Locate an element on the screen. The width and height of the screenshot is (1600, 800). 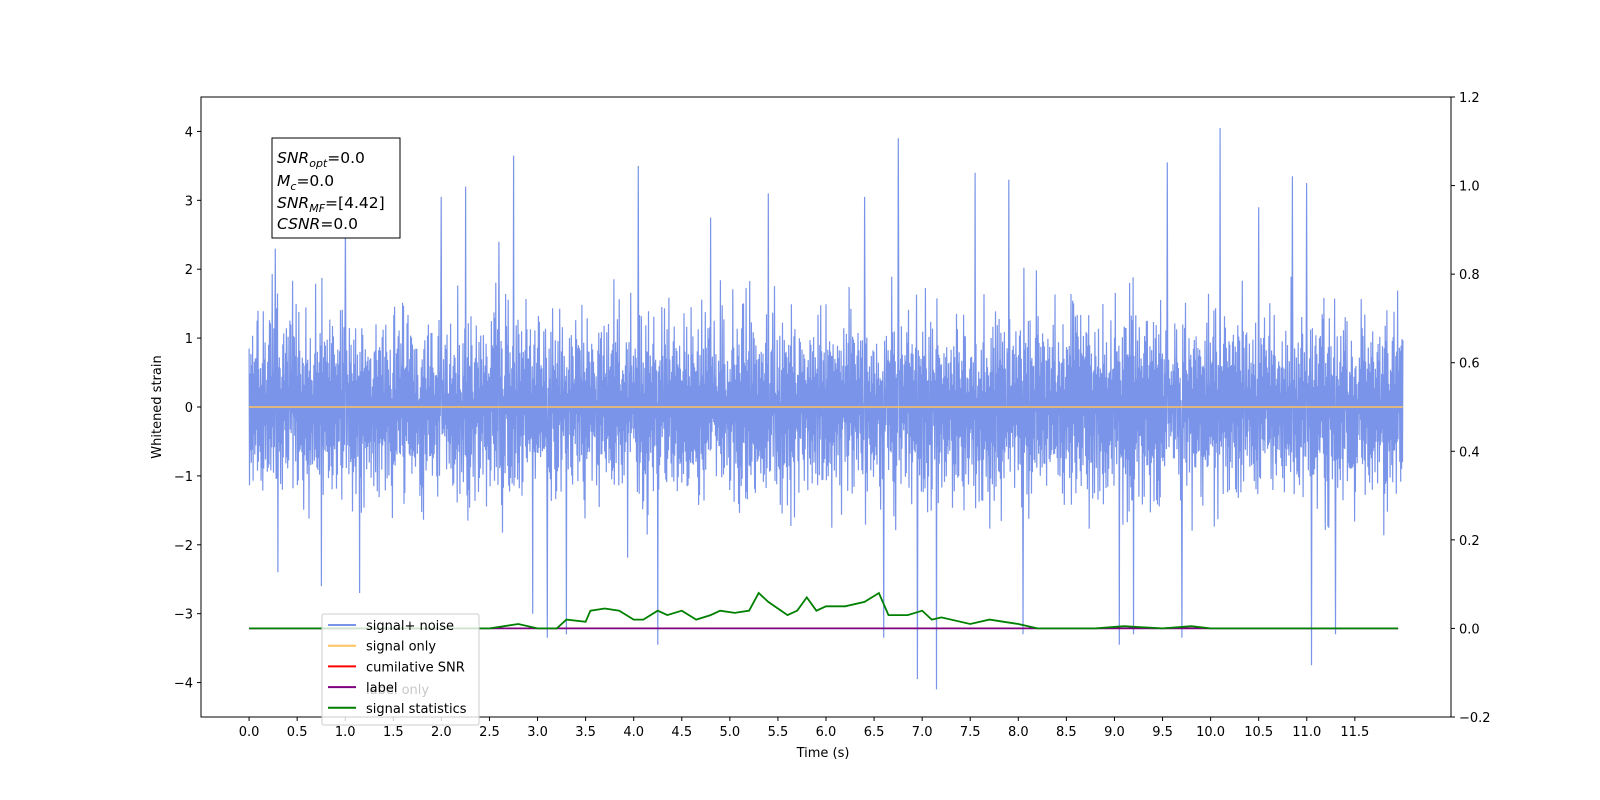
x-tick-label: 10.5 is located at coordinates (1258, 732).